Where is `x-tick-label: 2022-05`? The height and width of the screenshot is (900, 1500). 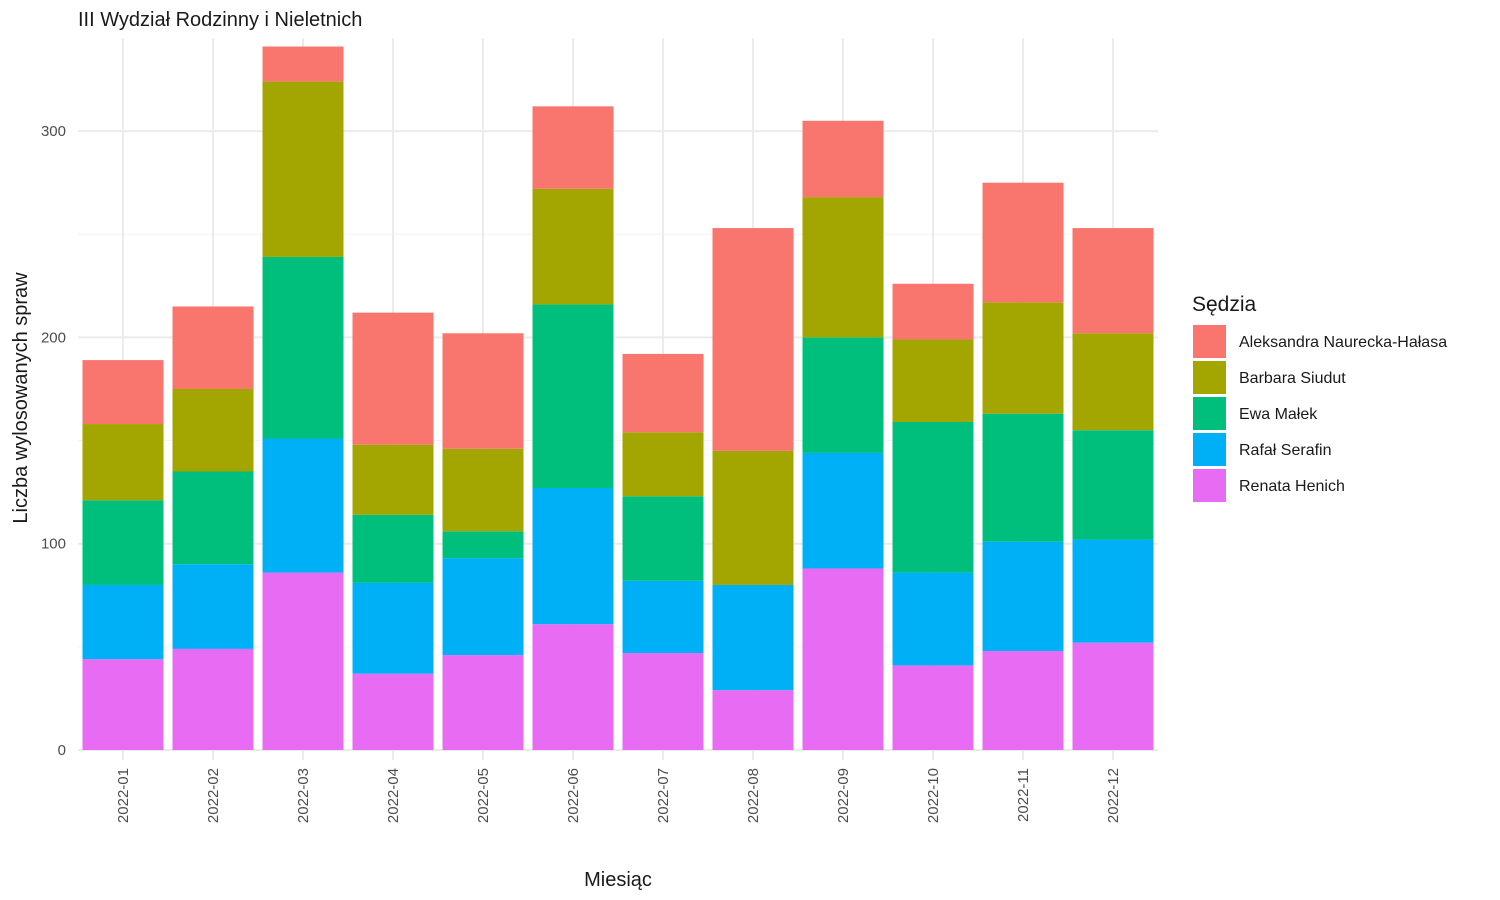 x-tick-label: 2022-05 is located at coordinates (483, 795).